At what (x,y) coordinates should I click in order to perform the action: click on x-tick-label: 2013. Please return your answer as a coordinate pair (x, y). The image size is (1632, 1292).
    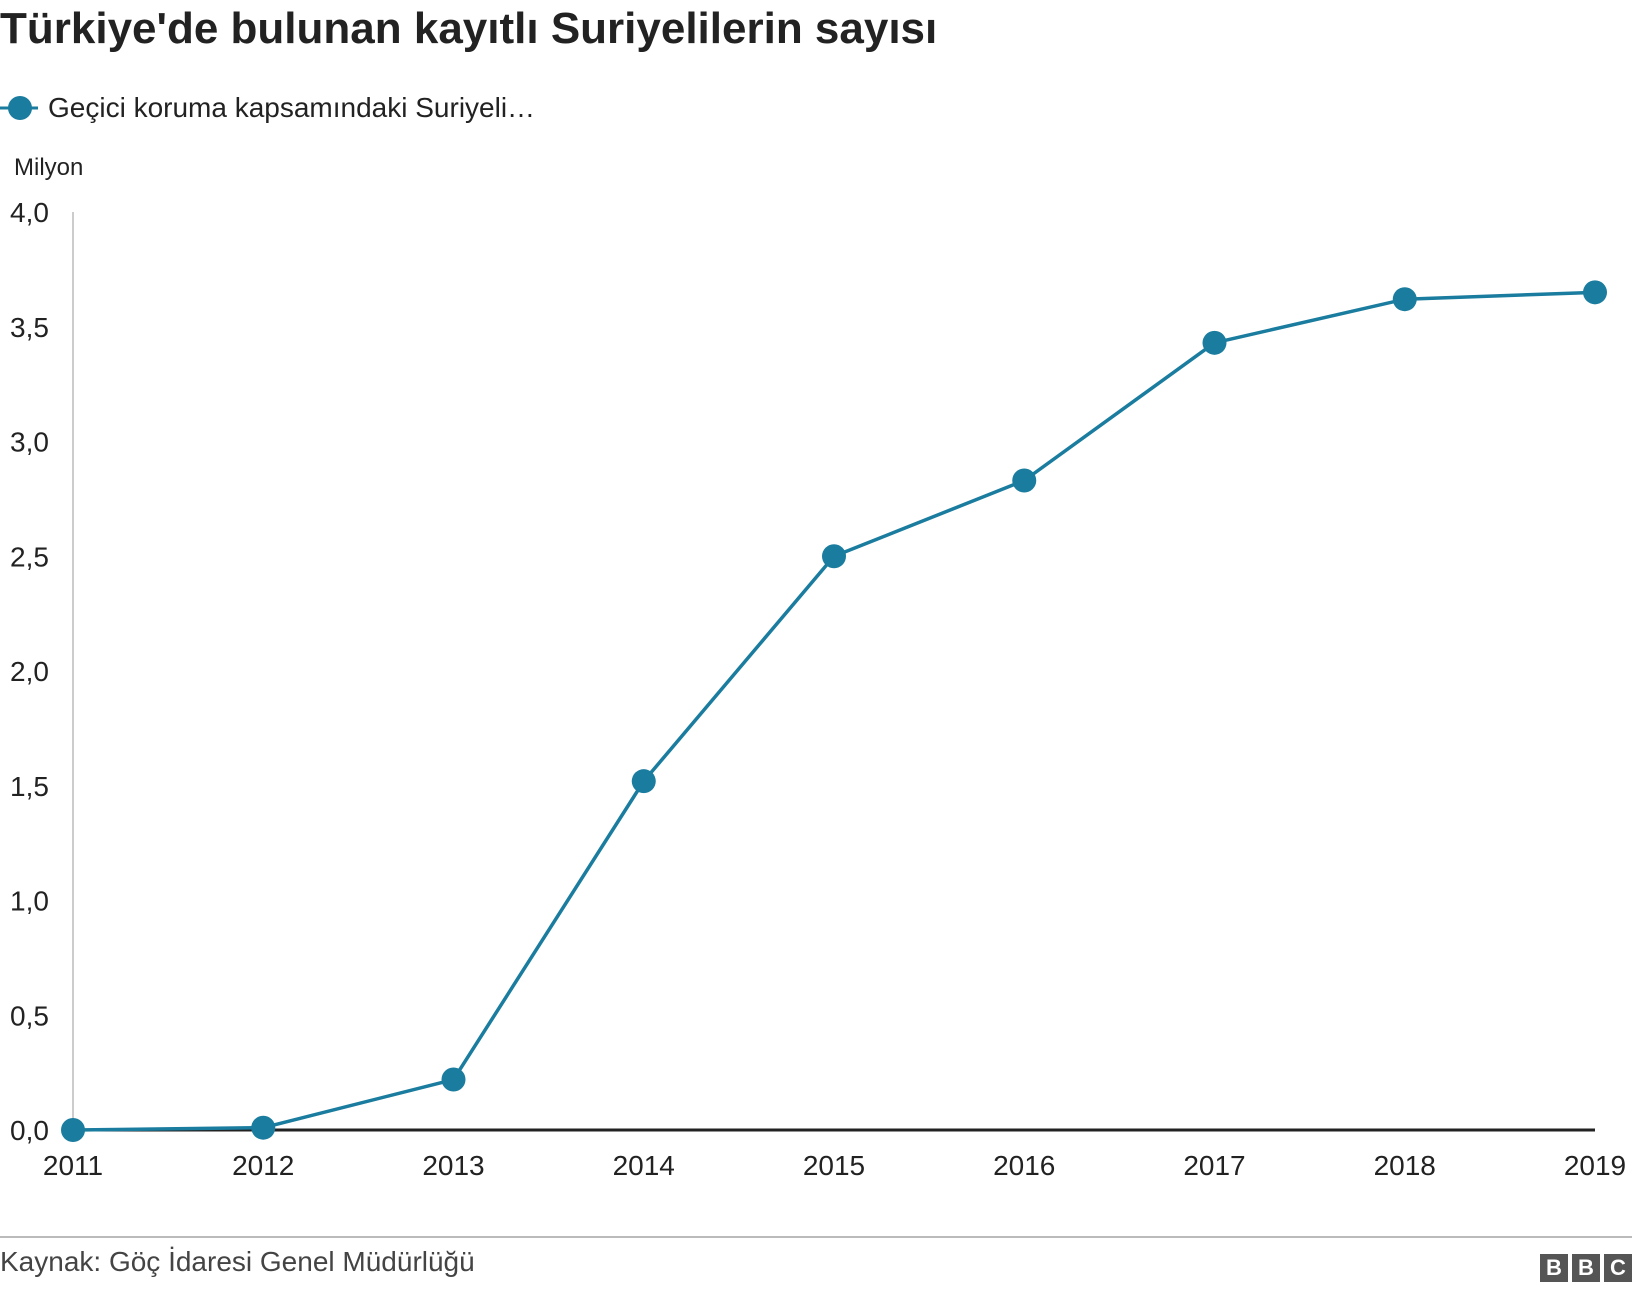
    Looking at the image, I should click on (453, 1165).